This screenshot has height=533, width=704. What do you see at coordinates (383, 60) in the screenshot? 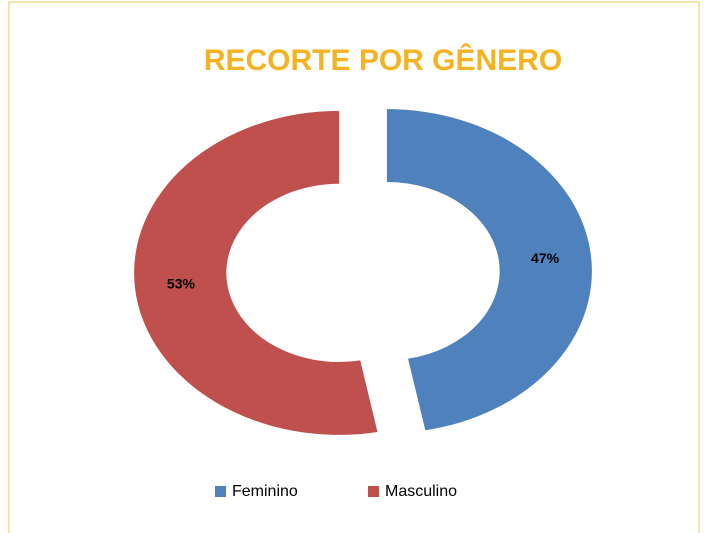
I see `chart-title: RECORTE POR GÊNERO` at bounding box center [383, 60].